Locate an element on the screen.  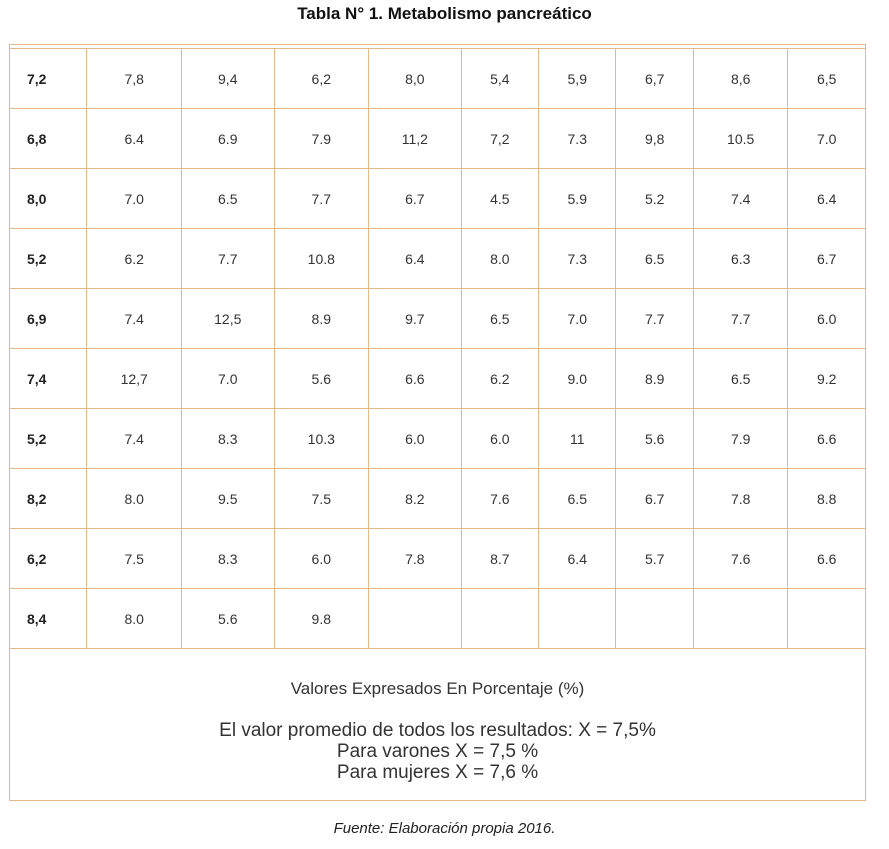
table-cell: 8.7 is located at coordinates (500, 558).